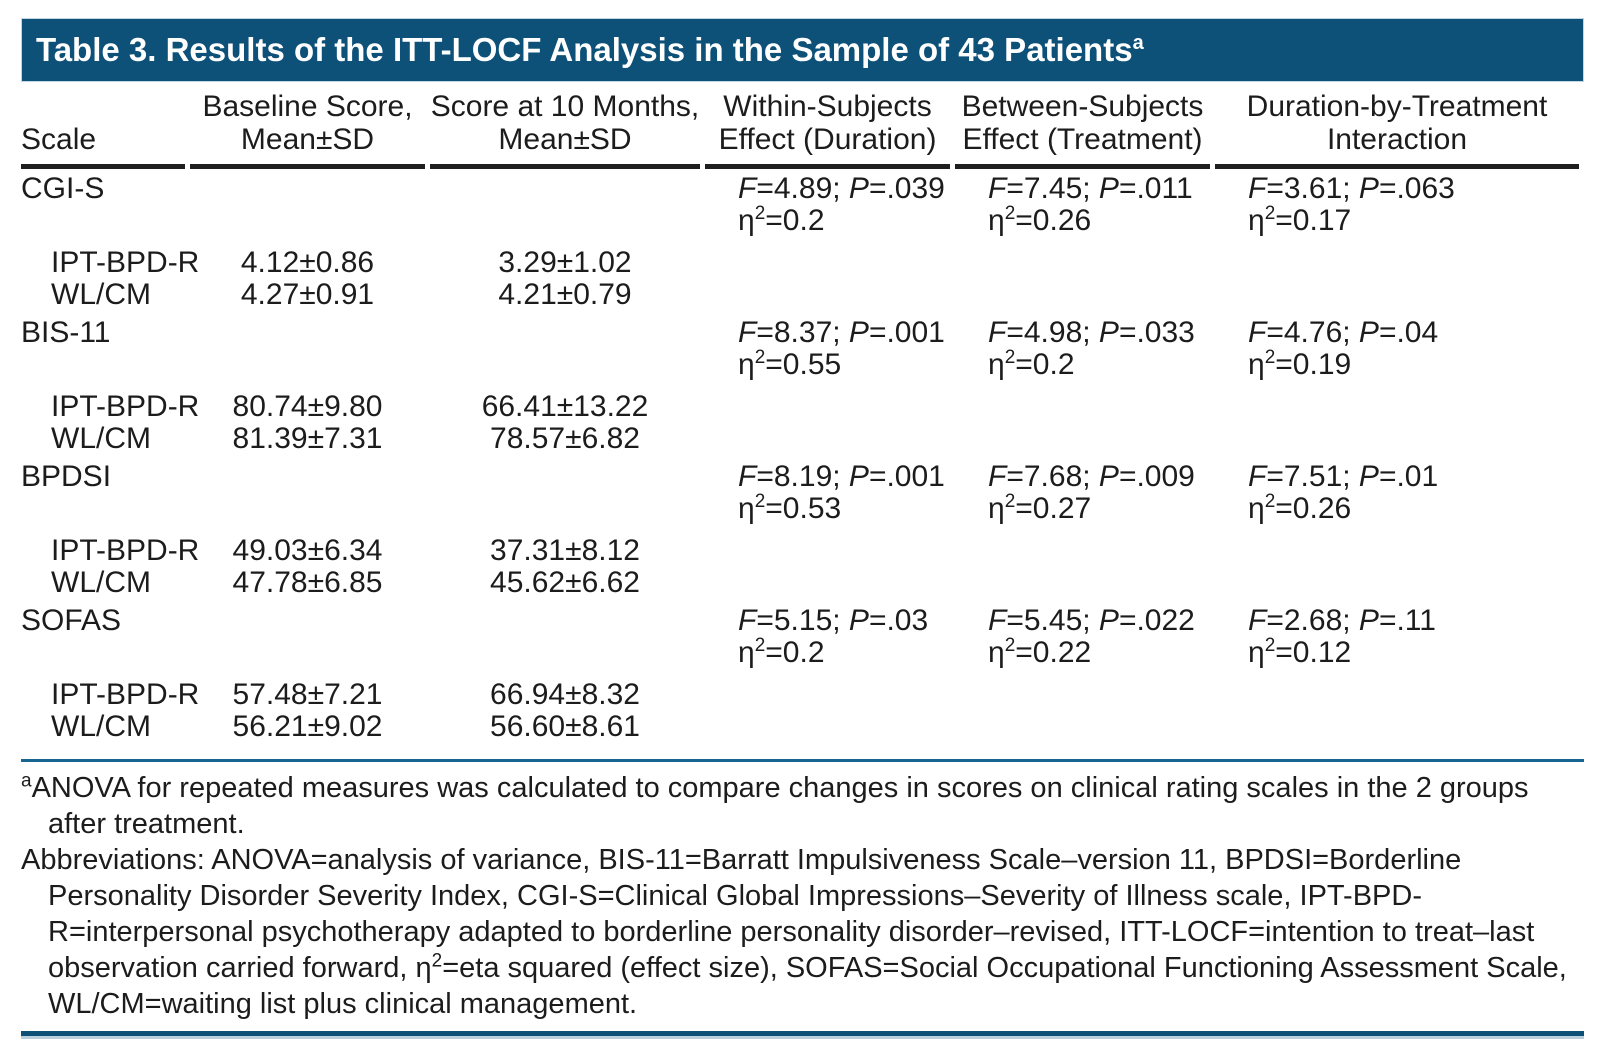 This screenshot has width=1605, height=1060. Describe the element at coordinates (802, 760) in the screenshot. I see `footnote-separator-rule` at that location.